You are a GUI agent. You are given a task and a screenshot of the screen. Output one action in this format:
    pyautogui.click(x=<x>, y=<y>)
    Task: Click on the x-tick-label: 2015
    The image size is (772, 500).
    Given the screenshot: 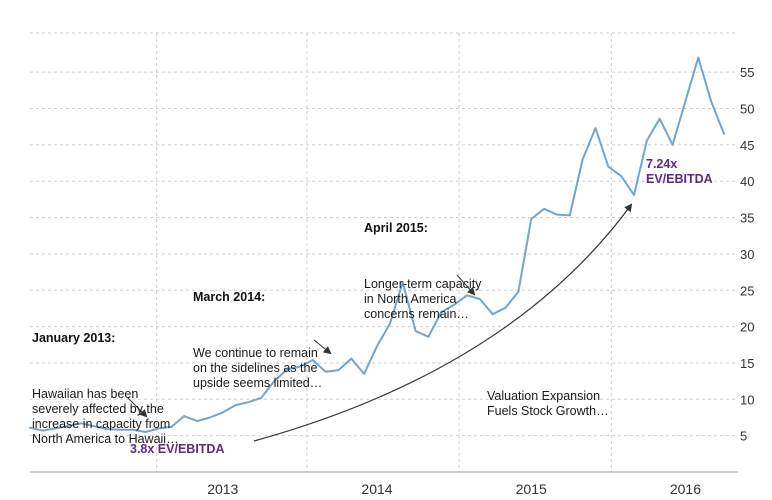 What is the action you would take?
    pyautogui.click(x=531, y=489)
    